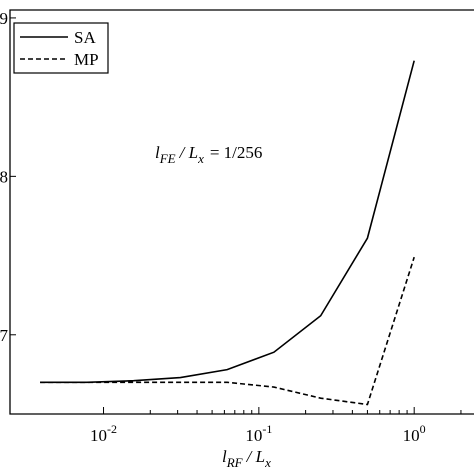 The height and width of the screenshot is (474, 474). Describe the element at coordinates (4, 176) in the screenshot. I see `y-tick-label: 8` at that location.